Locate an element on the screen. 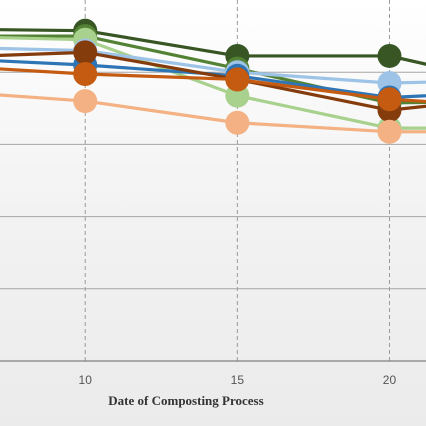  x-axis-title: Date of Composting Process is located at coordinates (185, 400).